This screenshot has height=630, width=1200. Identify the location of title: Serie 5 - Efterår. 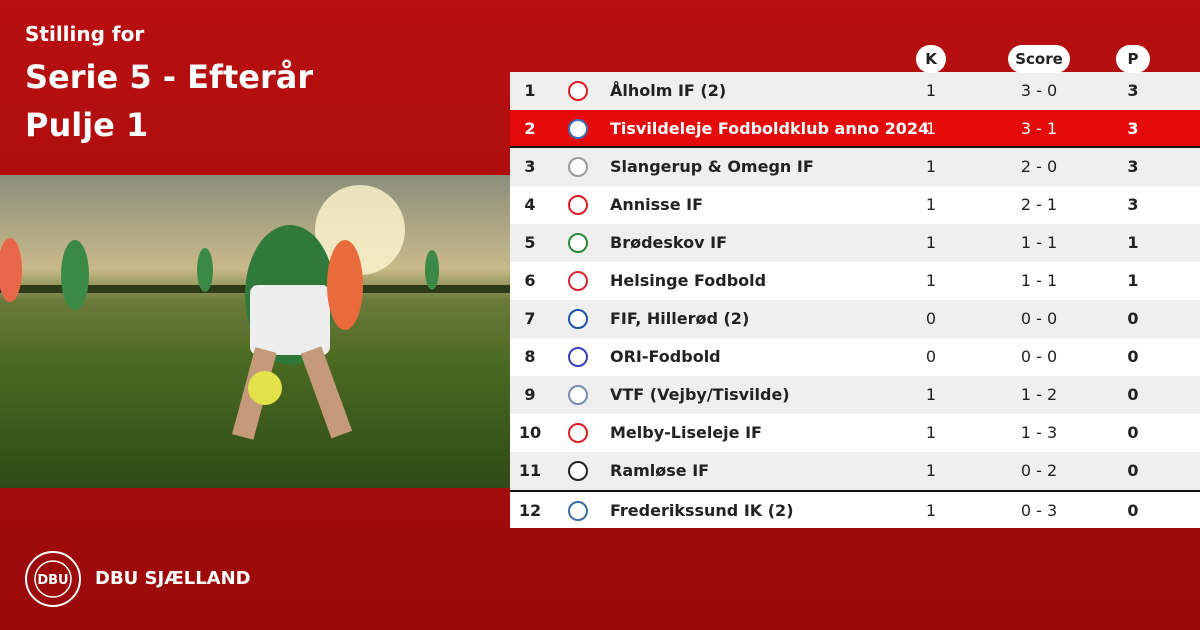
(169, 77).